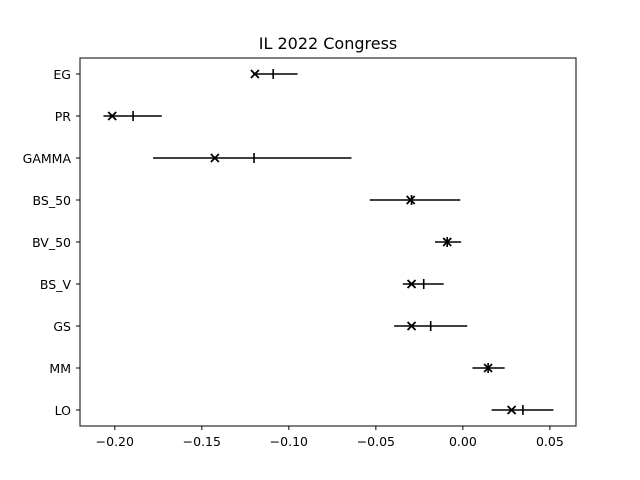 The width and height of the screenshot is (640, 480). Describe the element at coordinates (47, 158) in the screenshot. I see `y-tick-label: GAMMA` at that location.